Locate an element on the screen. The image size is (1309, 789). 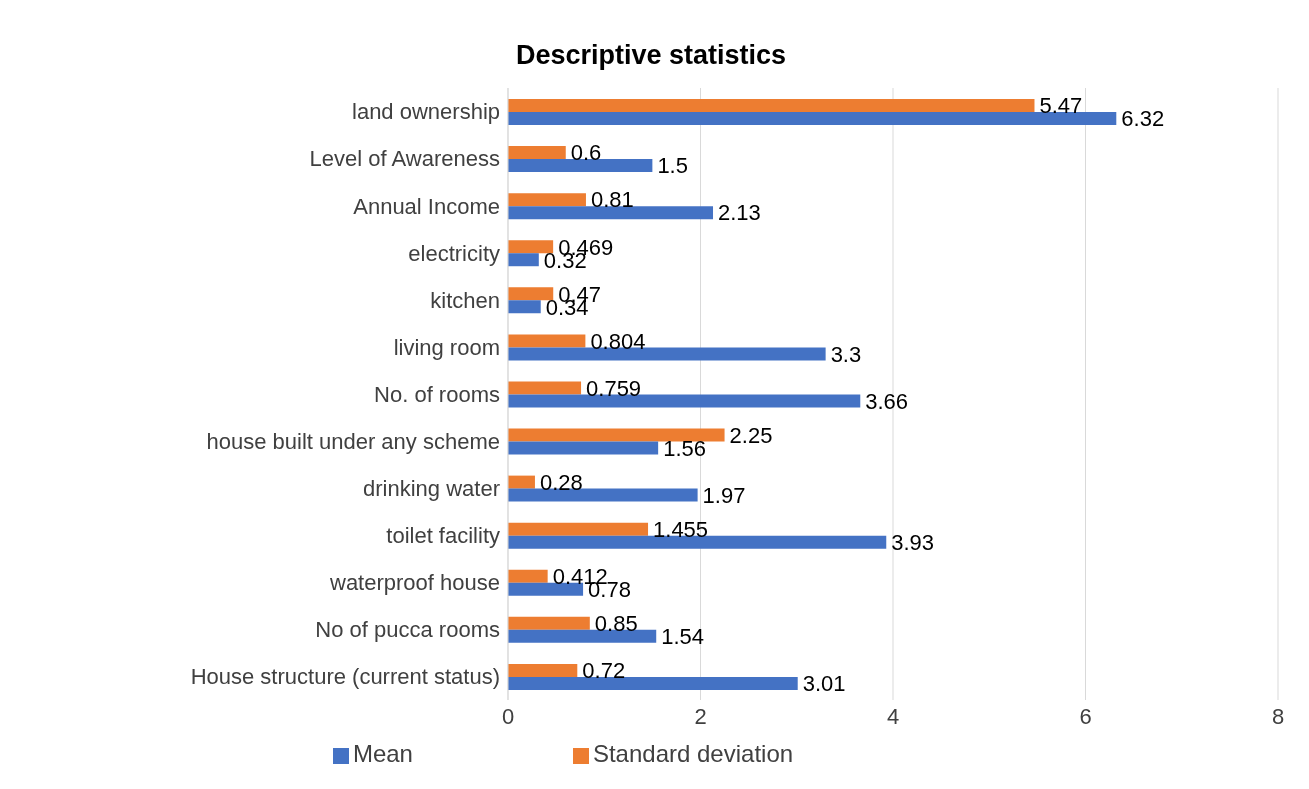
data-label: 1.455 is located at coordinates (681, 529).